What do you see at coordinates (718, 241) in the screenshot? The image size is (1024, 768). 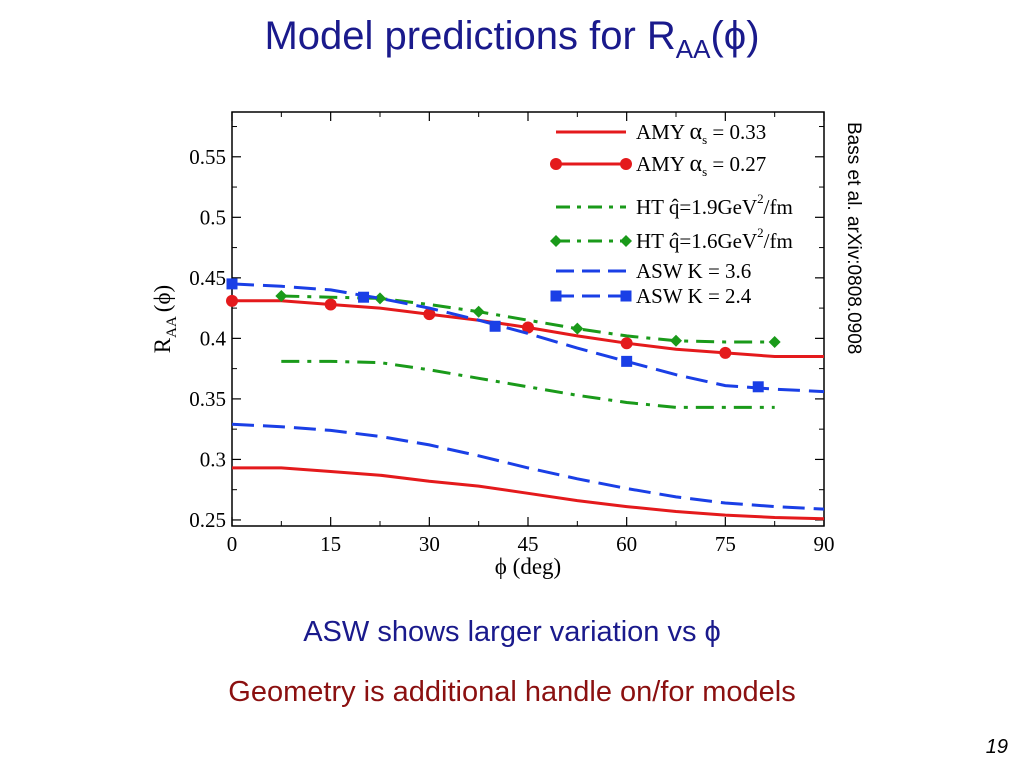 I see `legend-label-value: =1.6GeV` at bounding box center [718, 241].